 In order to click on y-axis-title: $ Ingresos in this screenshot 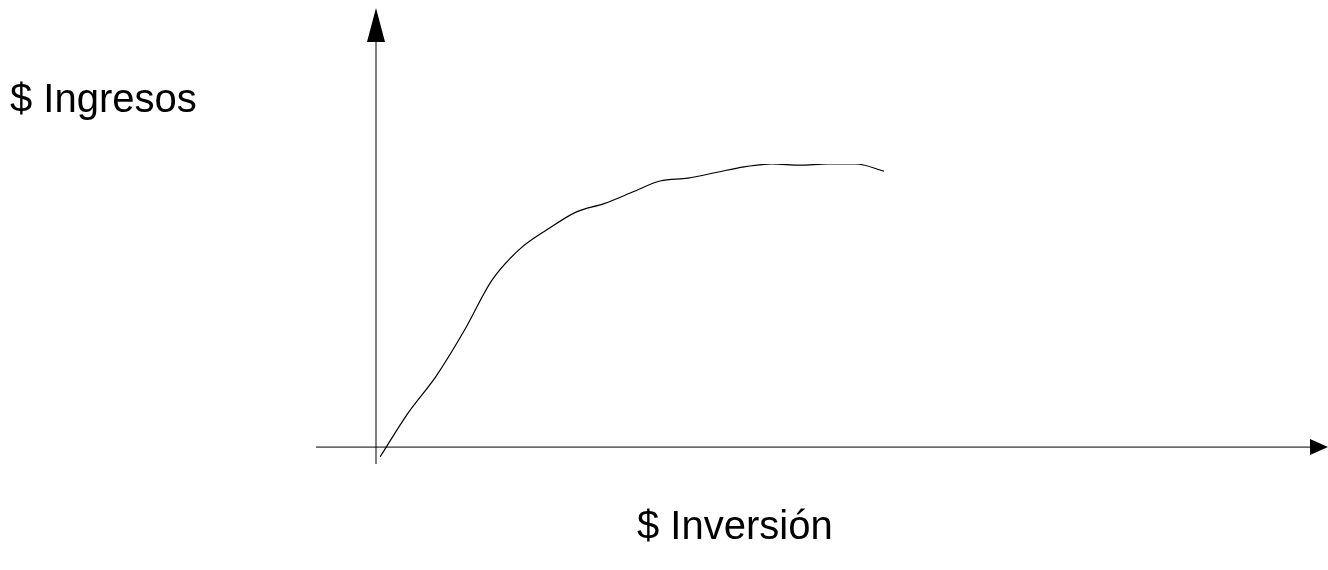, I will do `click(103, 98)`.